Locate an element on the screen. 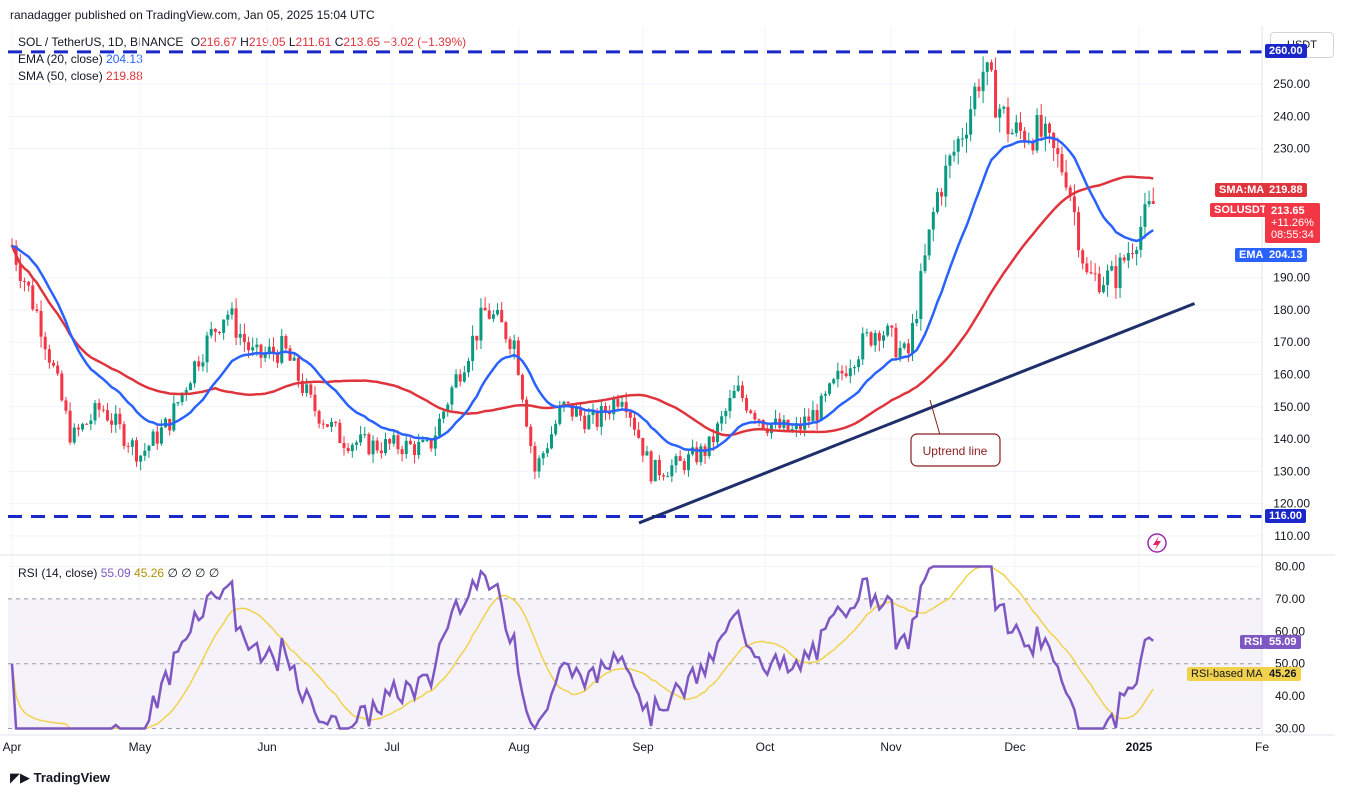 The image size is (1345, 796). price-tick-label: 150.00 is located at coordinates (1291, 407).